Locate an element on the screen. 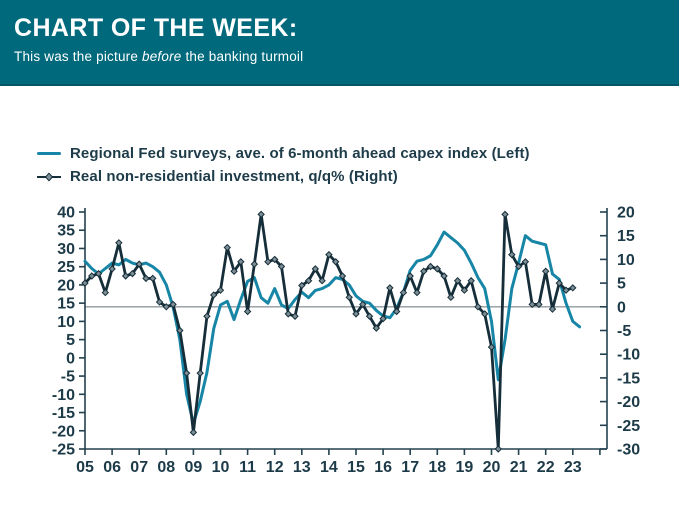  left-axis-tick-label: -5 is located at coordinates (68, 377).